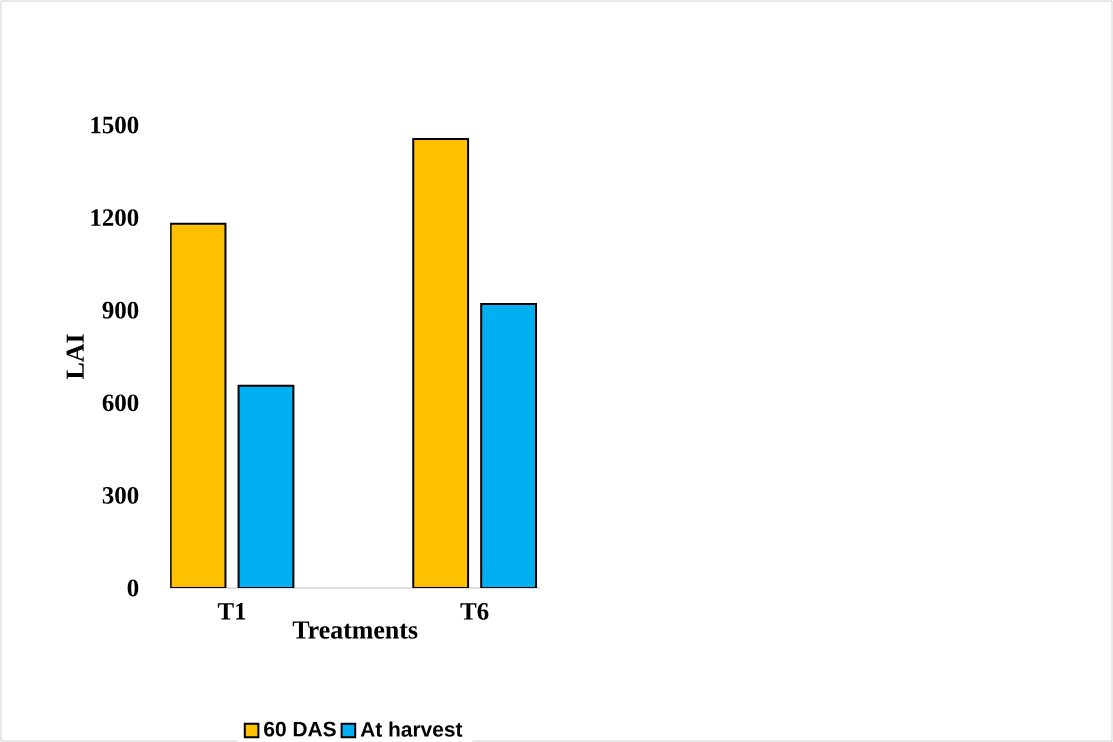  I want to click on legend-label: 60 DAS, so click(300, 729).